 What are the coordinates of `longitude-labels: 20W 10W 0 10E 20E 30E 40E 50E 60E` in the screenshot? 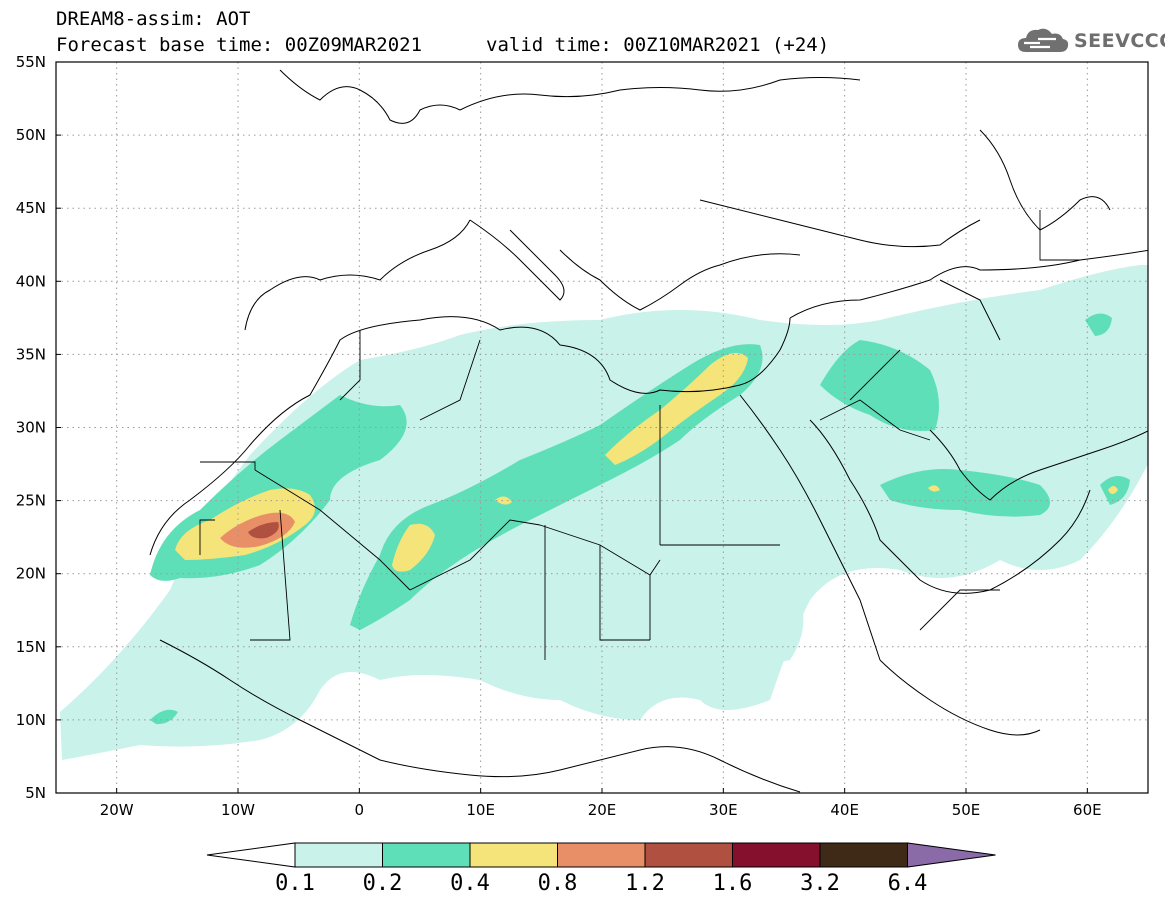 It's located at (601, 803).